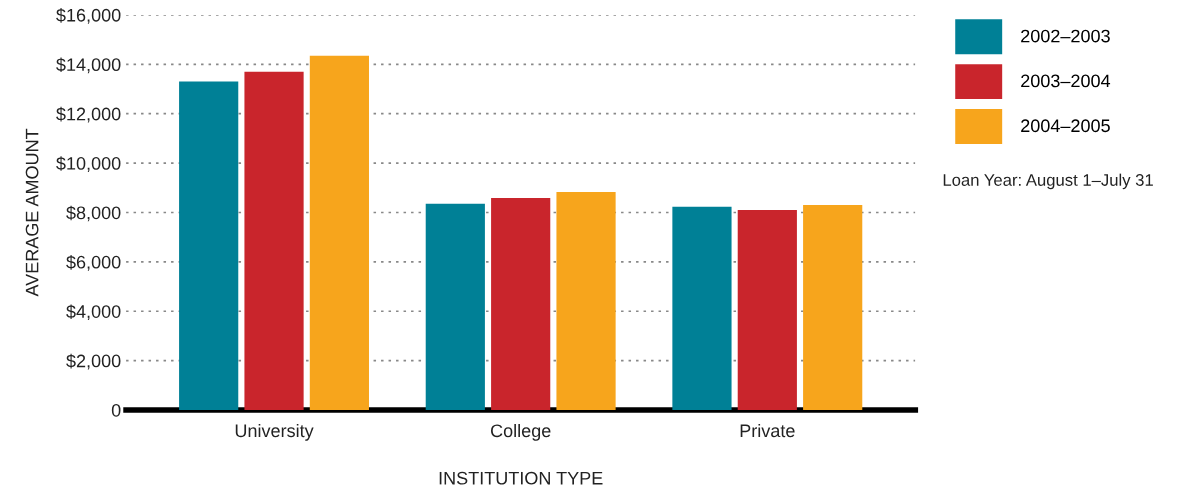  Describe the element at coordinates (767, 430) in the screenshot. I see `x-tick-label: Private` at that location.